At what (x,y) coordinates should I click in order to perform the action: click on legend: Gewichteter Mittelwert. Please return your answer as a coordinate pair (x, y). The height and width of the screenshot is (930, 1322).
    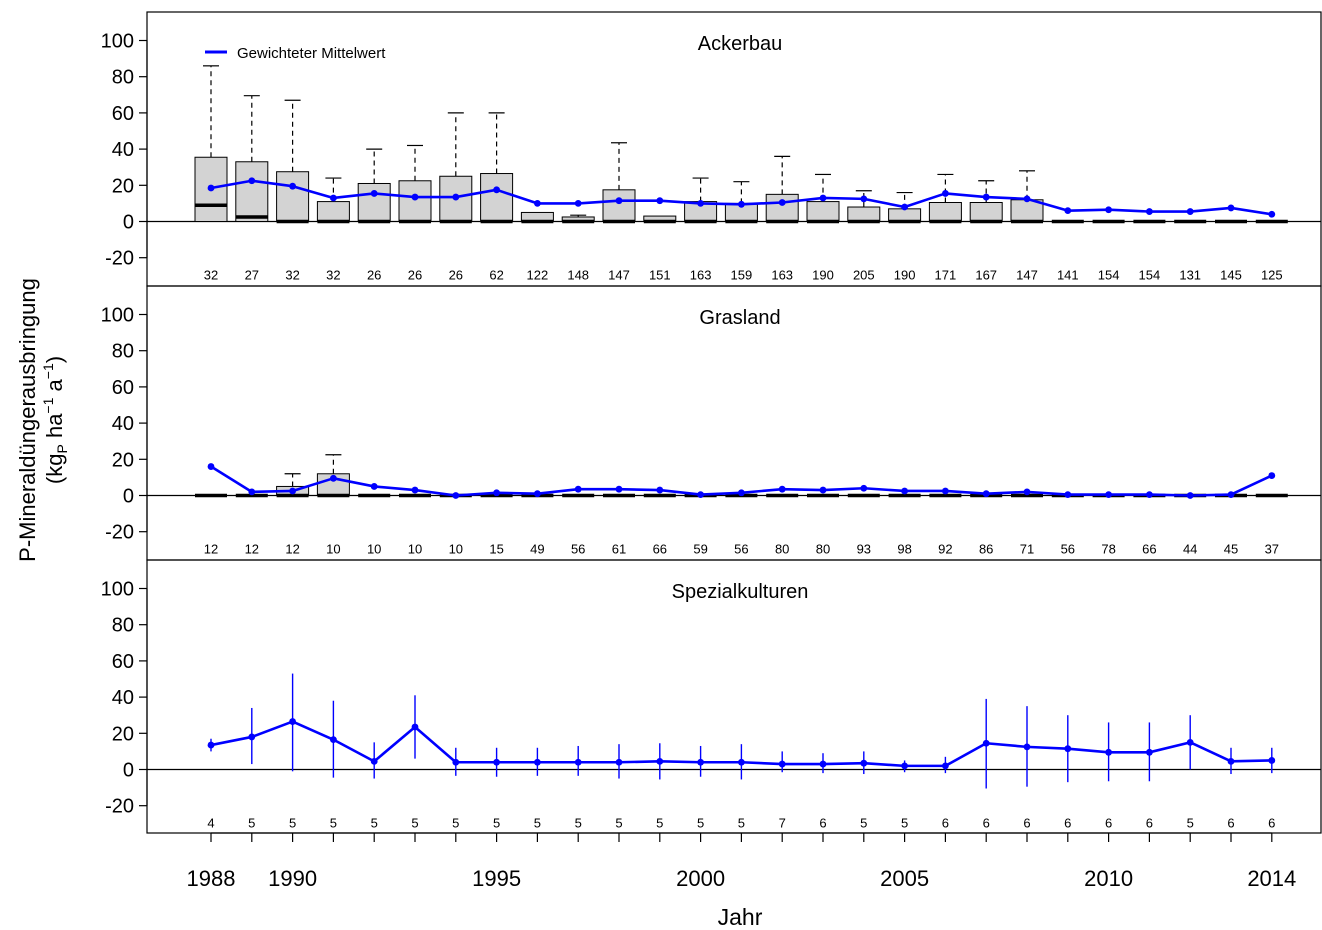
    Looking at the image, I should click on (295, 53).